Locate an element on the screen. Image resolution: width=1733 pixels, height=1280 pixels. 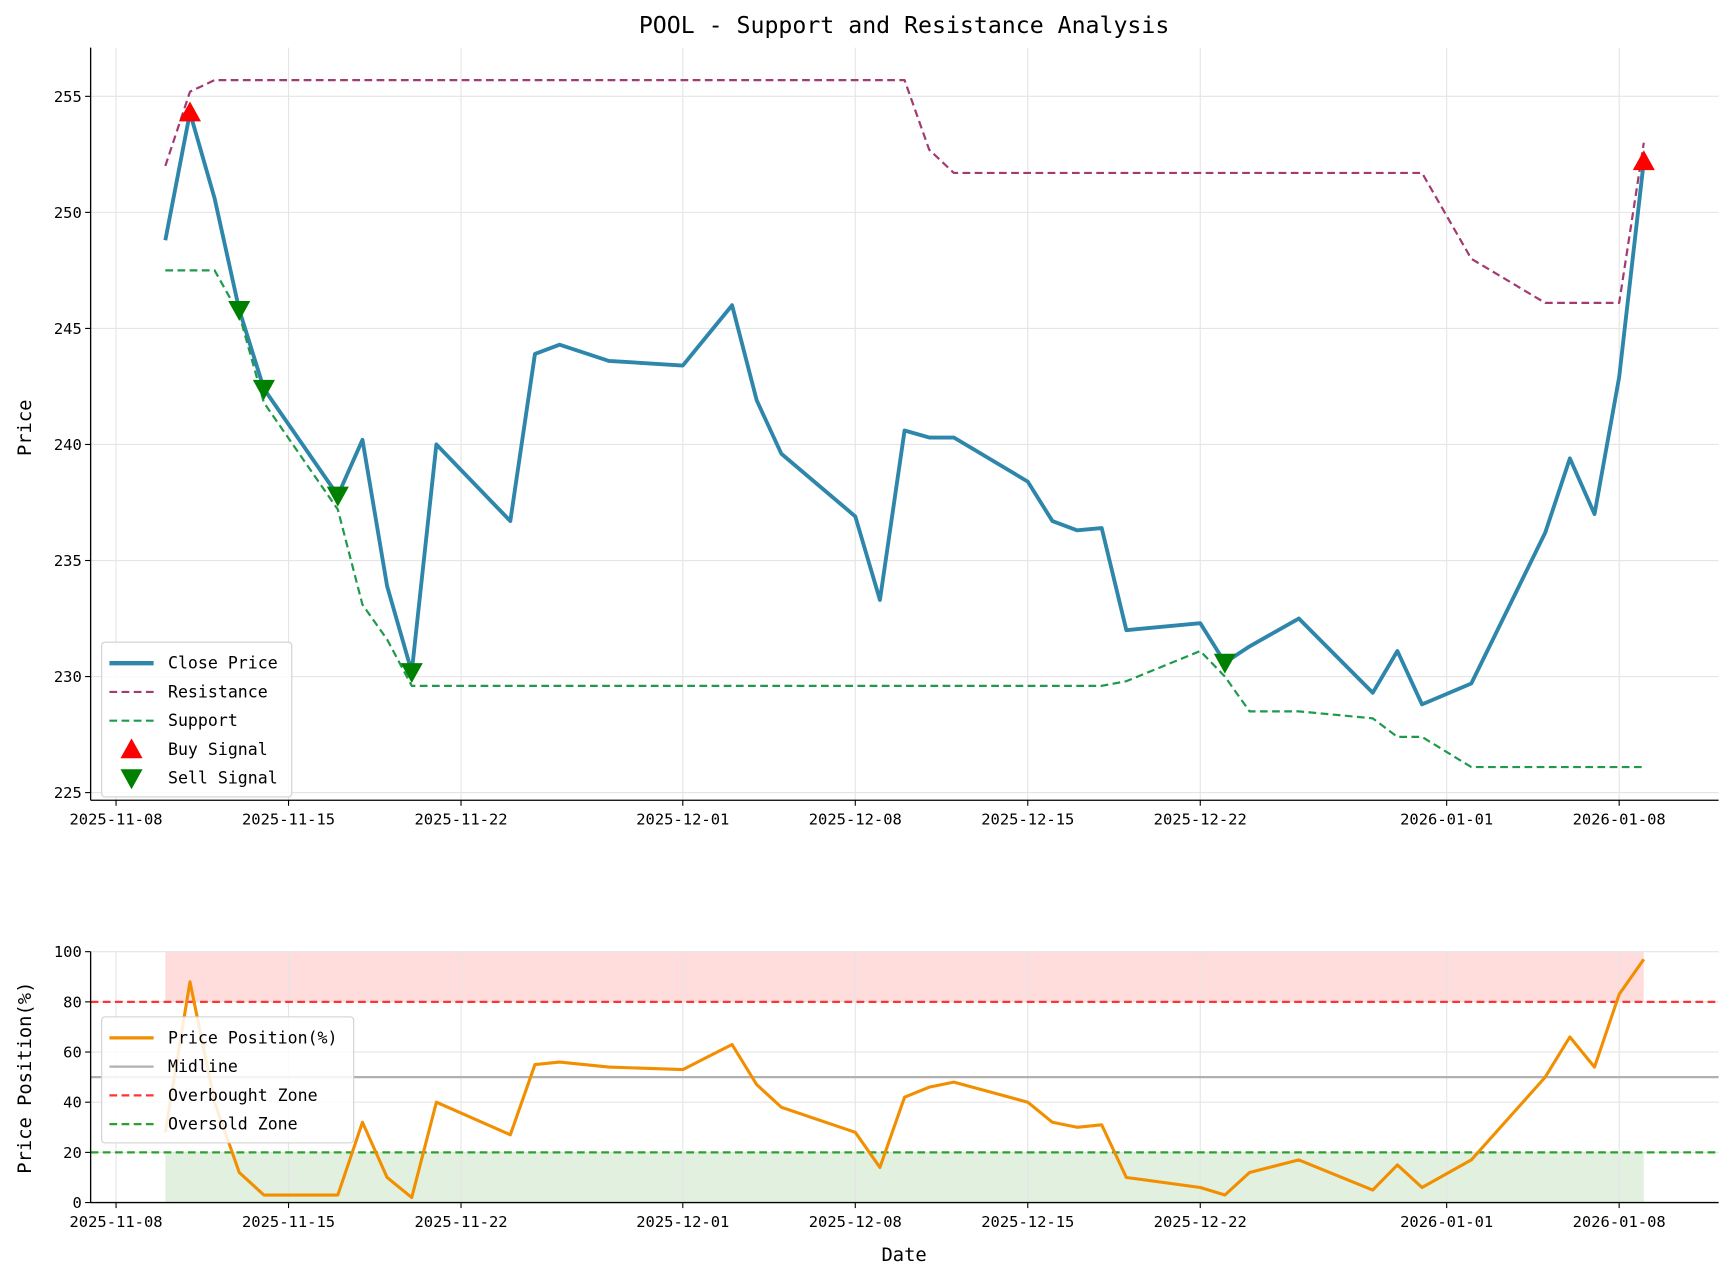
legend-overbought-zone-label: Overbought Zone is located at coordinates (243, 1095).